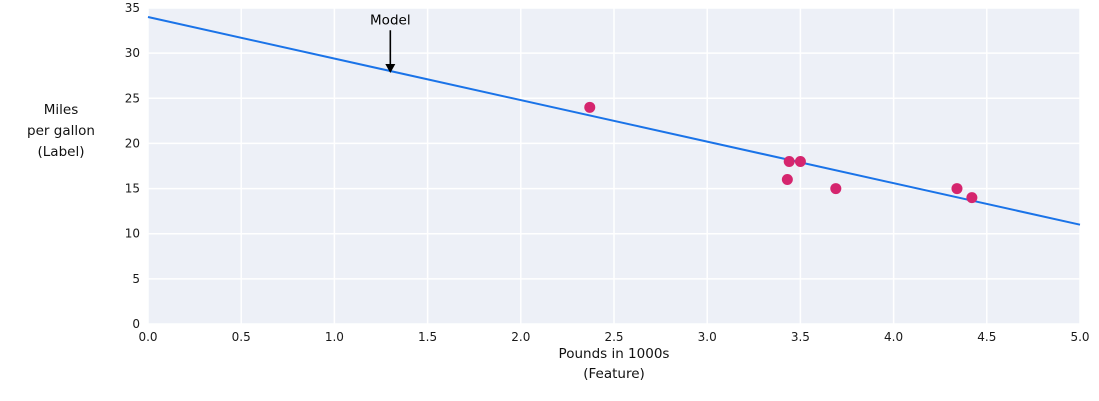  I want to click on x-tick-label: 3.5, so click(800, 337).